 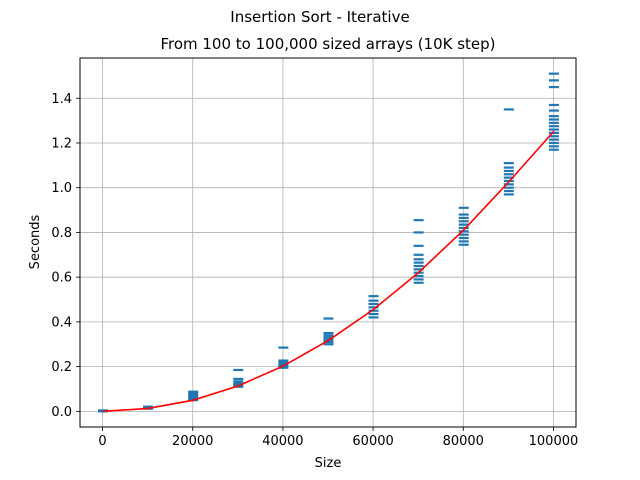 What do you see at coordinates (61, 99) in the screenshot?
I see `y-tick-label: 1.4` at bounding box center [61, 99].